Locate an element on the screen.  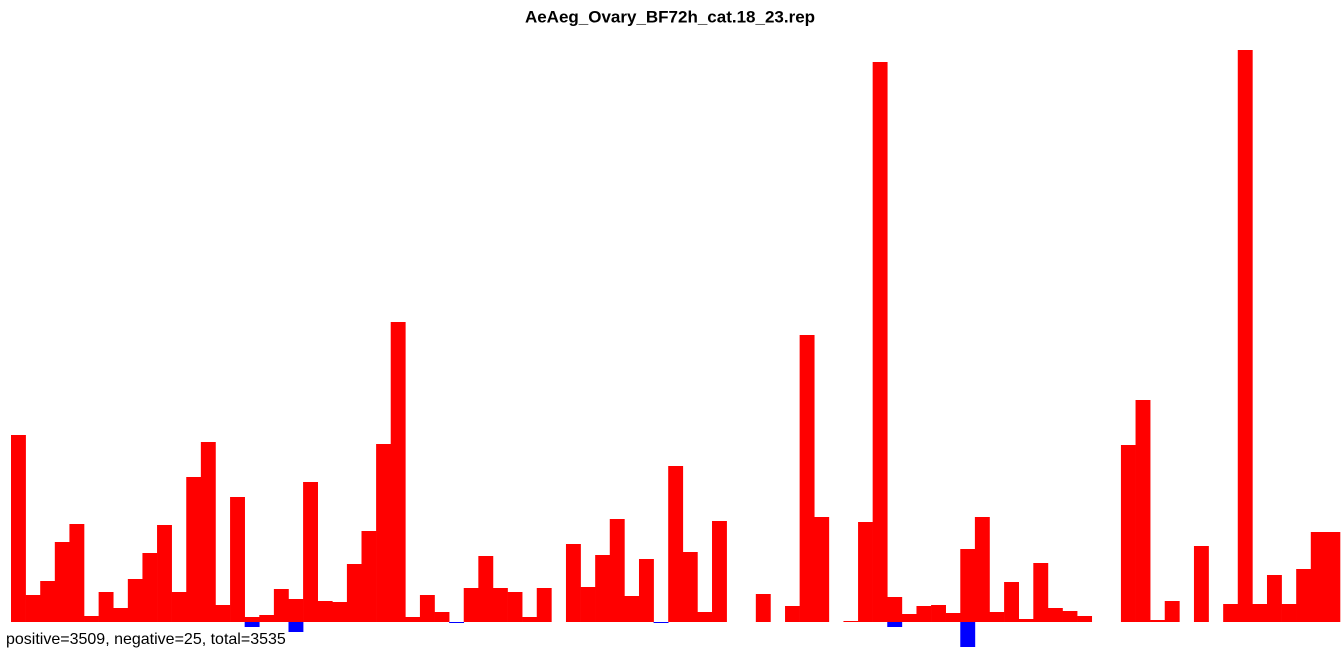
chart-title: AeAeg_Ovary_BF72h_cat.18_23.rep is located at coordinates (670, 16).